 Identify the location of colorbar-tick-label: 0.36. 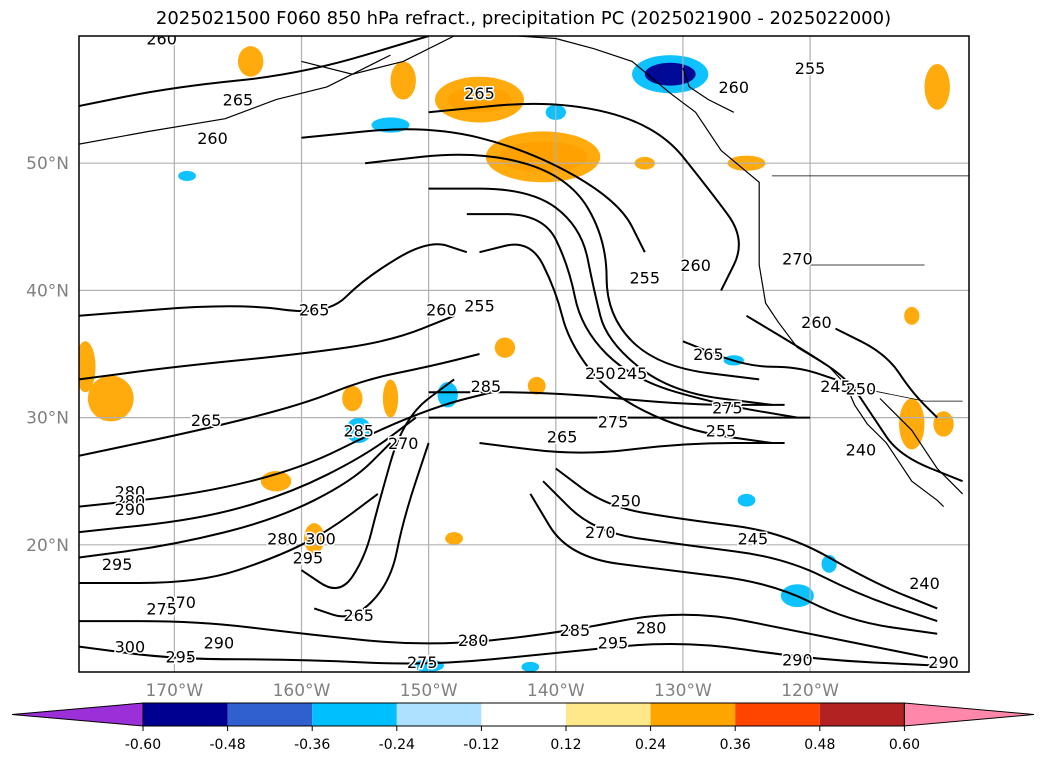
(735, 745).